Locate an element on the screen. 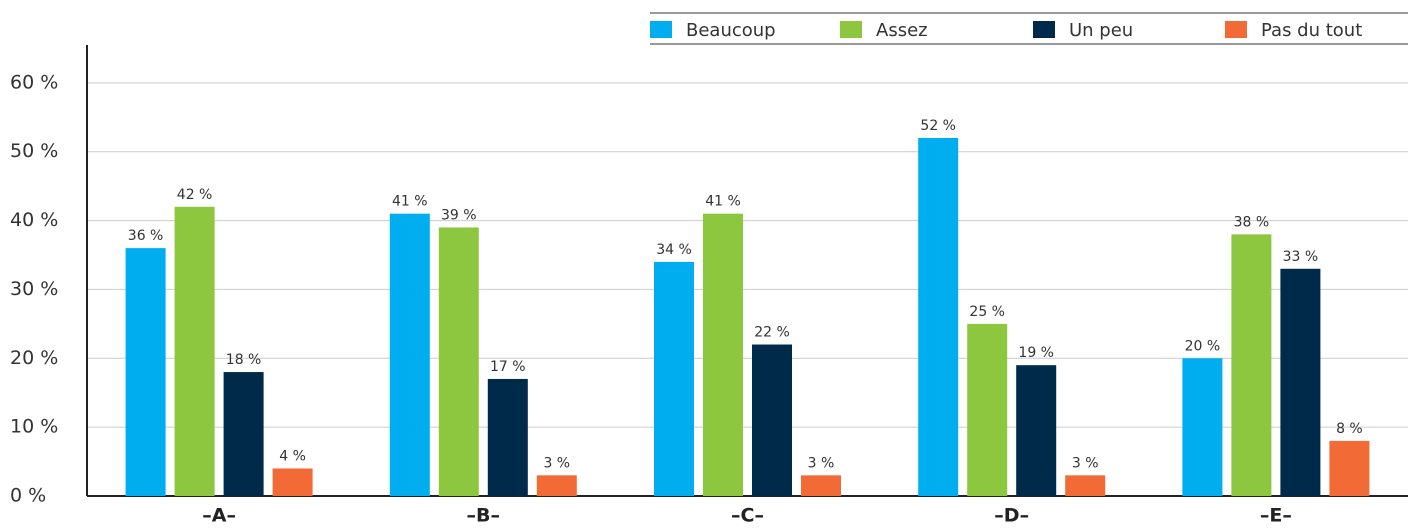 This screenshot has height=529, width=1408. value-label: 22 % is located at coordinates (772, 333).